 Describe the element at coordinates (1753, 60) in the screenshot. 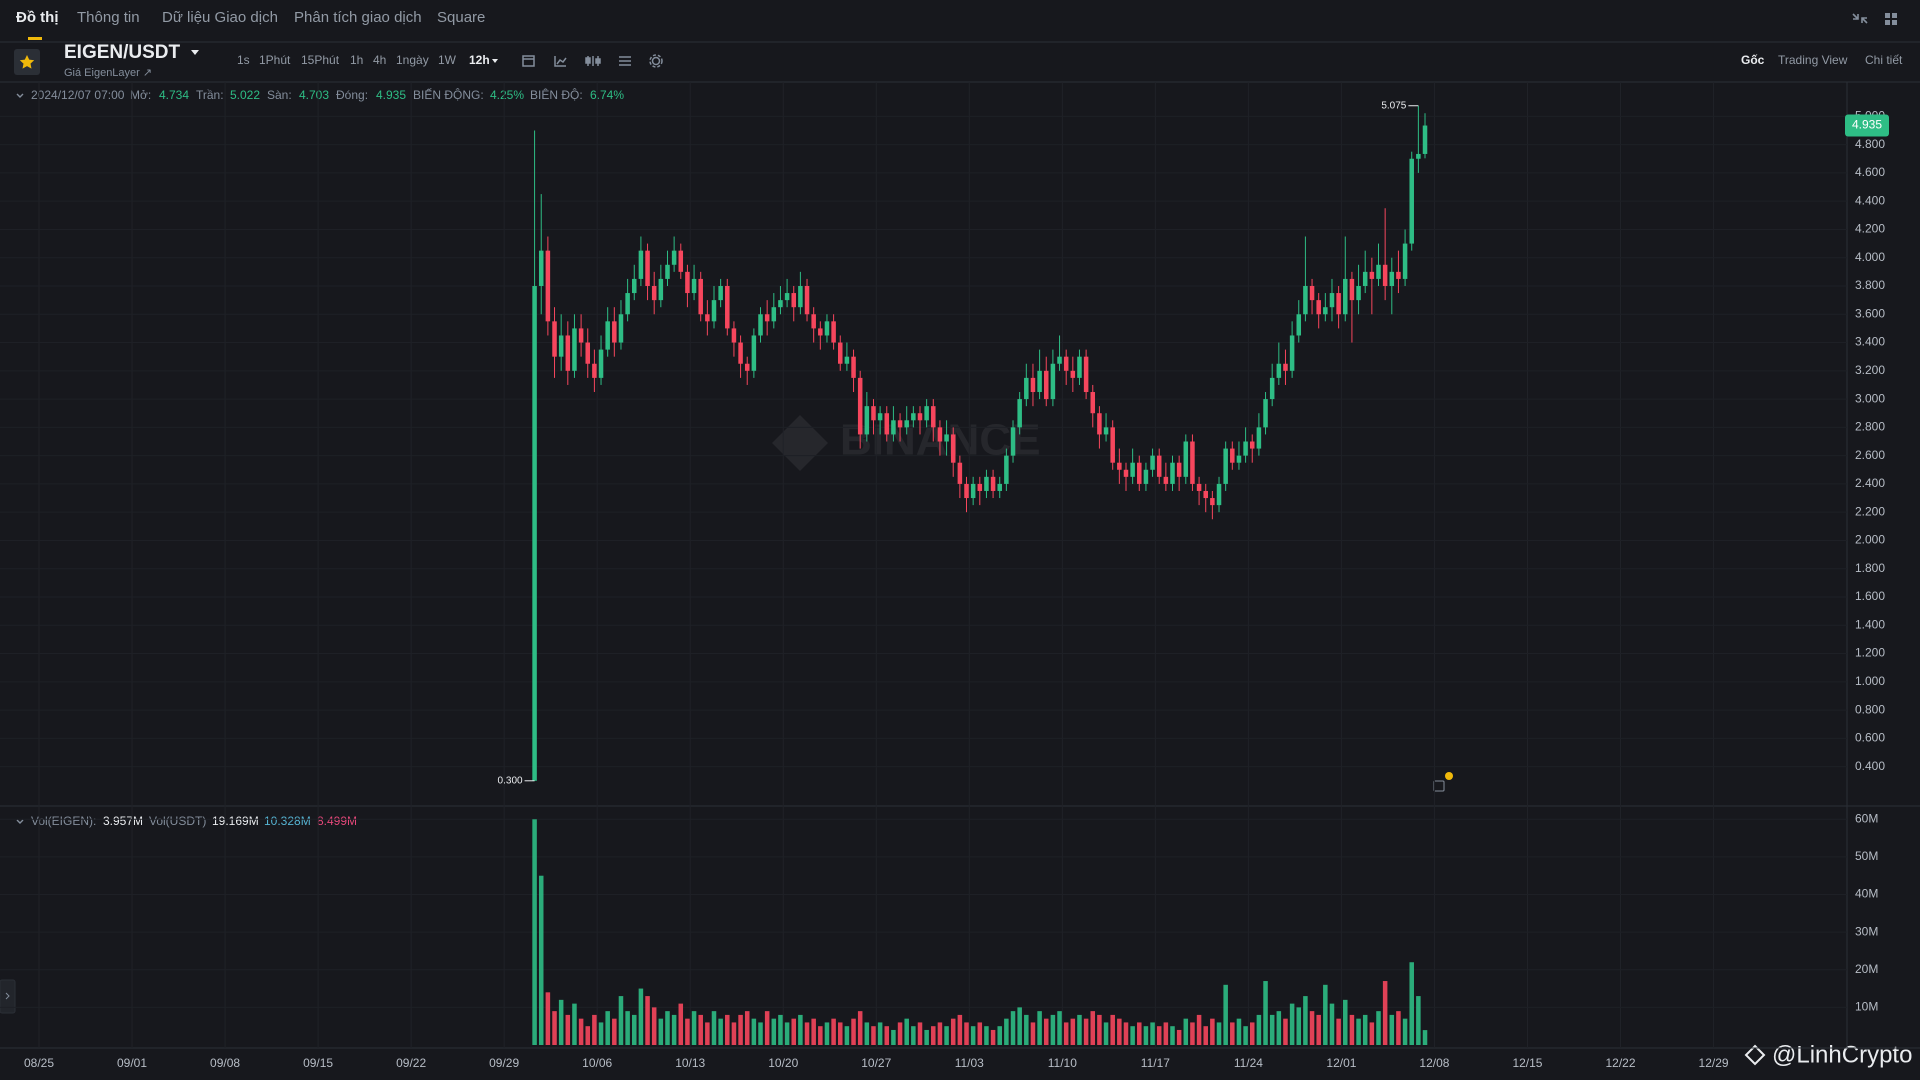

I see `view-option-active: Gốc` at that location.